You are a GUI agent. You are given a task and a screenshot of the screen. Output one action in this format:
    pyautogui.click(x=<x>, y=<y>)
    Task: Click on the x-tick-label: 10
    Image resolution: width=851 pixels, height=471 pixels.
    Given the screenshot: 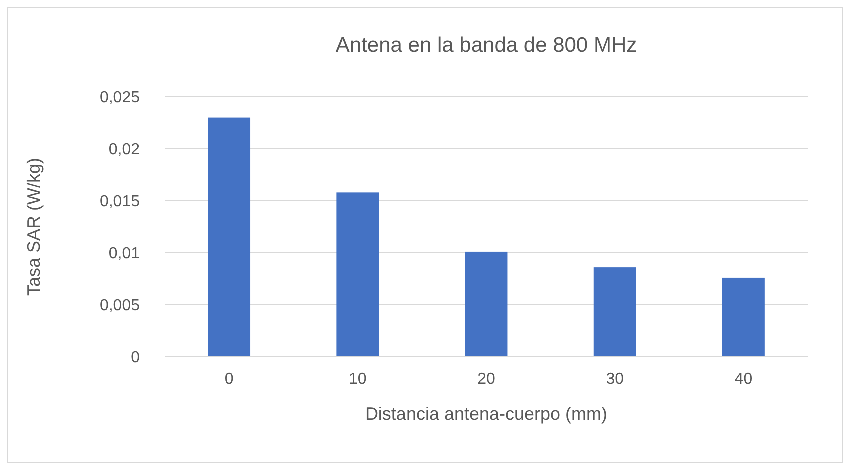 What is the action you would take?
    pyautogui.click(x=358, y=379)
    